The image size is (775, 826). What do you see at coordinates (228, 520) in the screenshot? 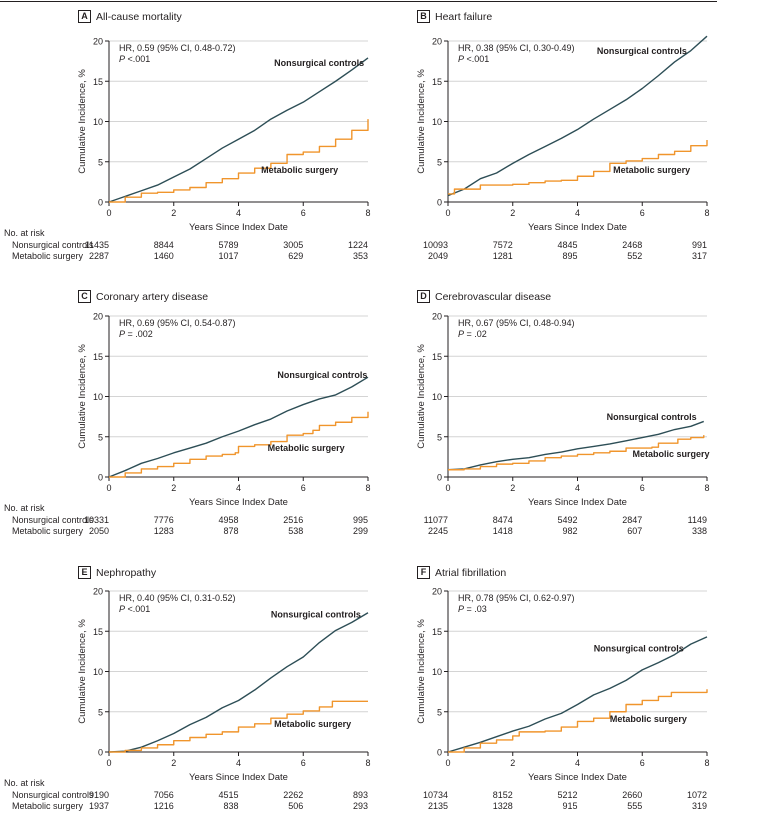
I see `risk-count: 4958` at bounding box center [228, 520].